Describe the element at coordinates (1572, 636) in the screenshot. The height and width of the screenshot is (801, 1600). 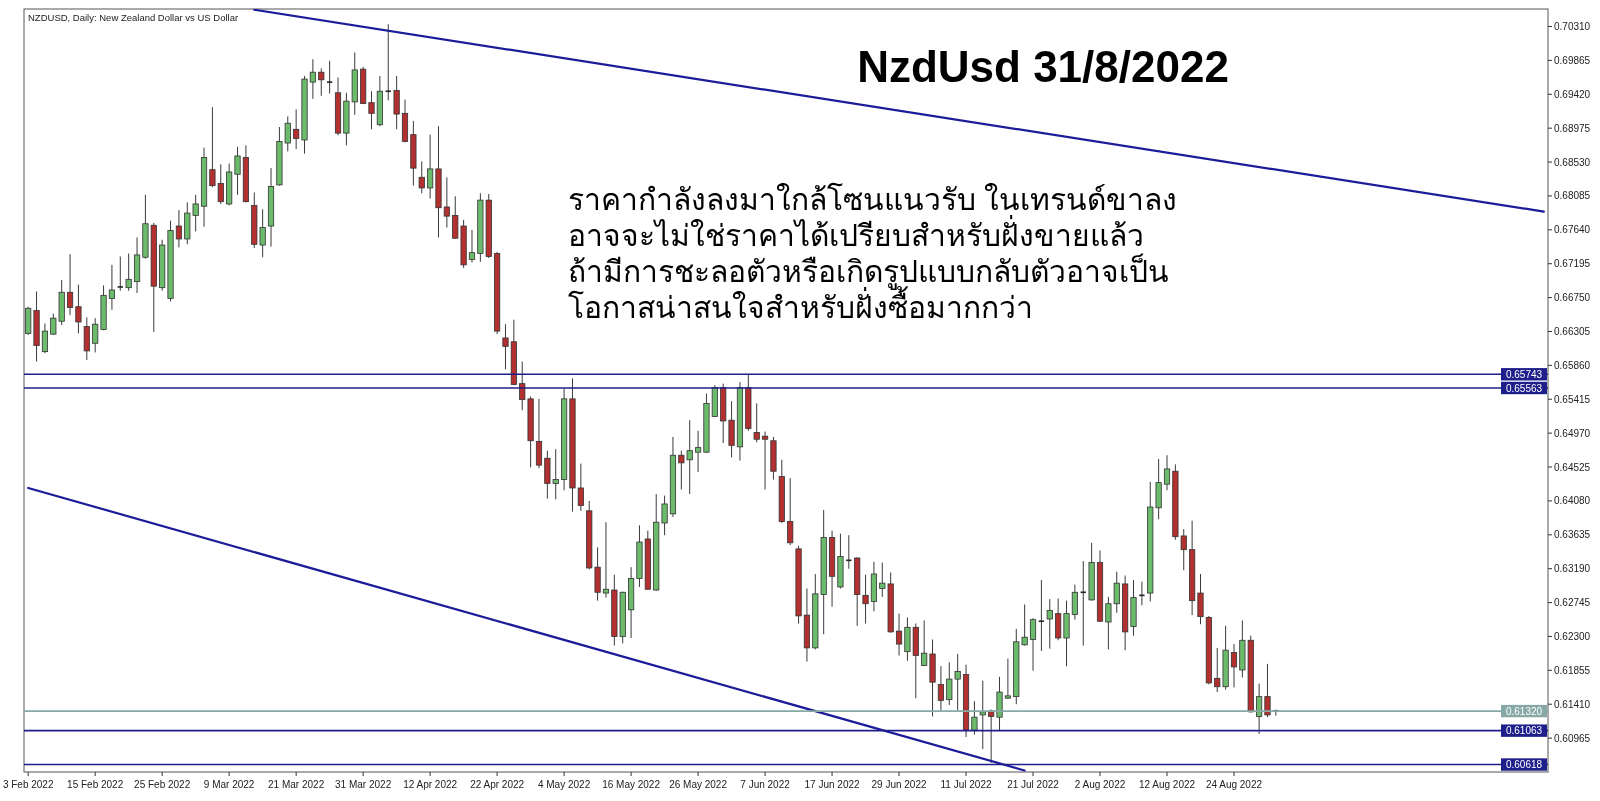
I see `y-tick-label: 0.62300` at that location.